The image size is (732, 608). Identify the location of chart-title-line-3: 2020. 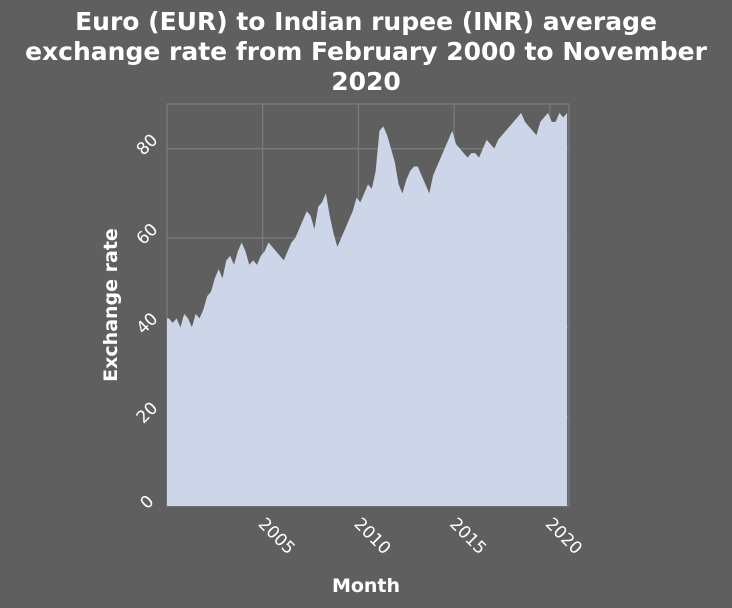
(366, 81).